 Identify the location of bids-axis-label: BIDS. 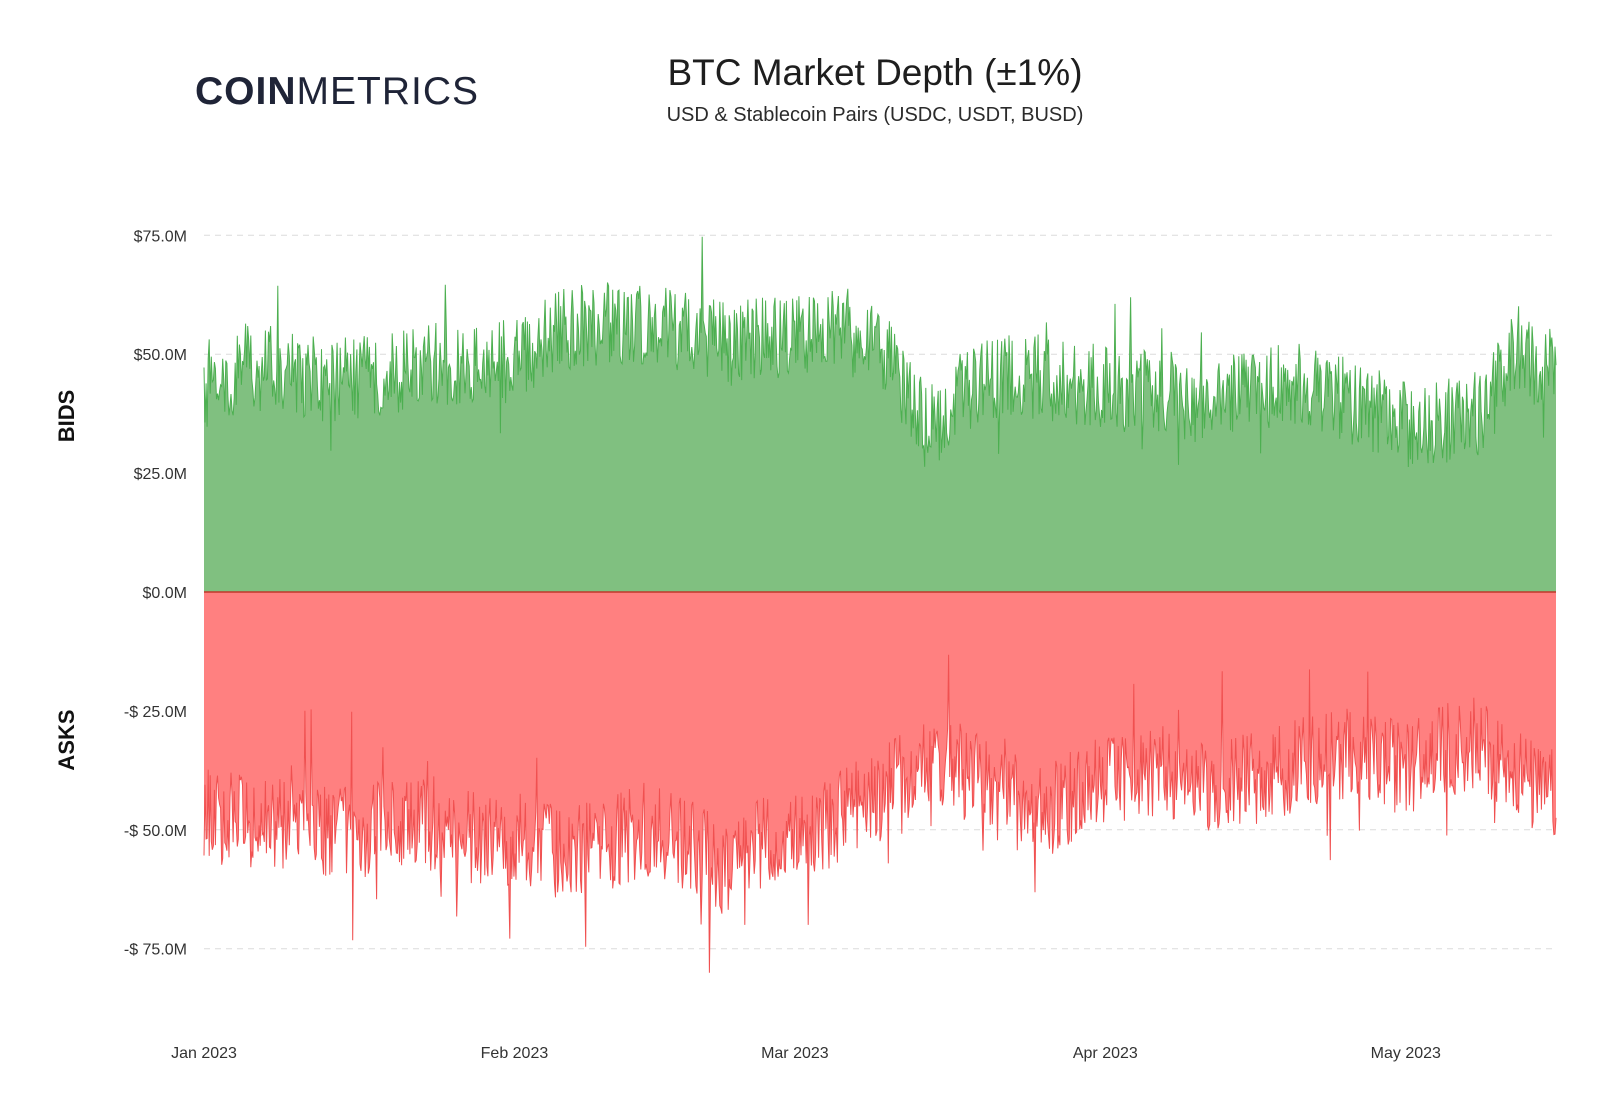
(66, 416).